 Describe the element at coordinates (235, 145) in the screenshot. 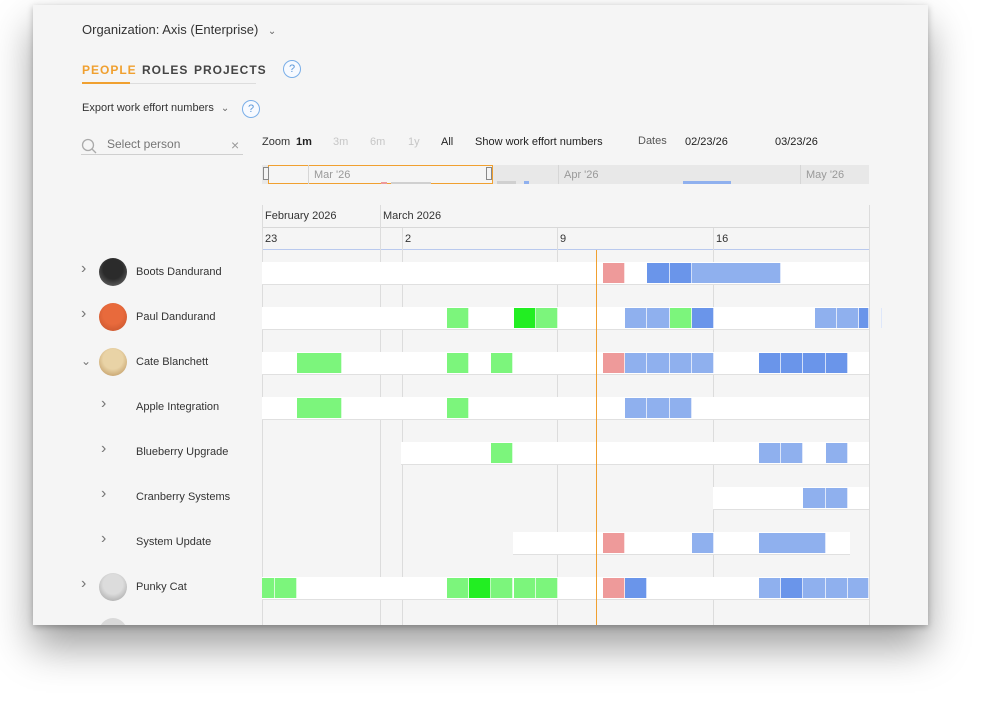

I see `clear-icon: ×` at that location.